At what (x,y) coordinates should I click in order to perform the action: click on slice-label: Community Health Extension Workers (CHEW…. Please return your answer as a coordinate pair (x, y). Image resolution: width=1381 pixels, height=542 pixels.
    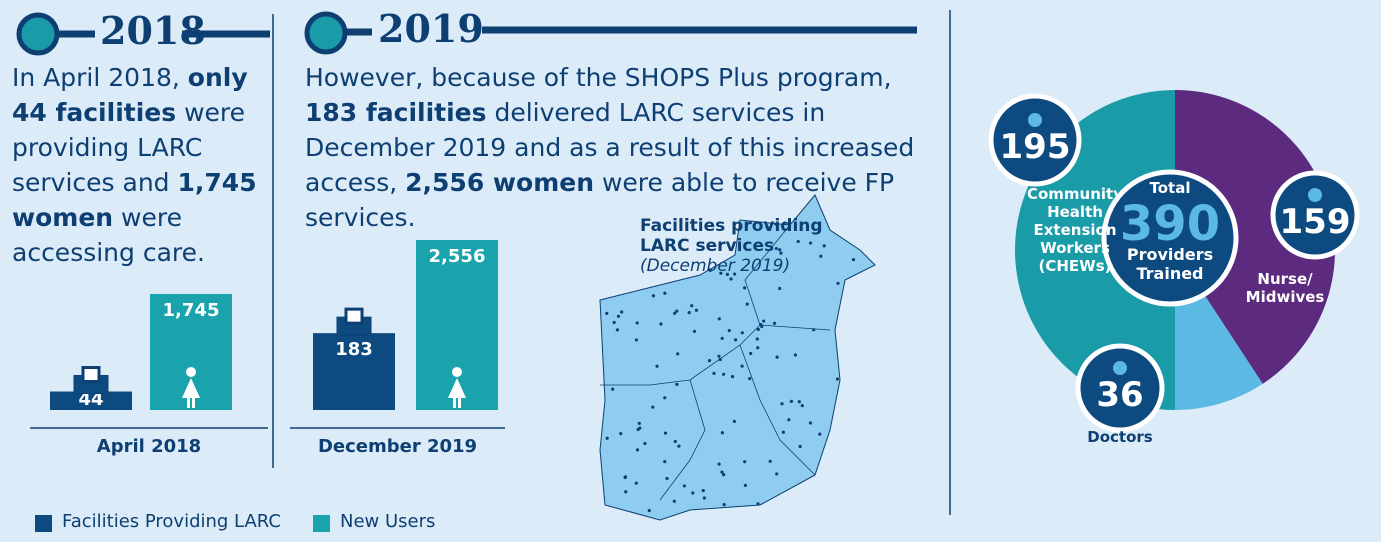
    Looking at the image, I should click on (1075, 230).